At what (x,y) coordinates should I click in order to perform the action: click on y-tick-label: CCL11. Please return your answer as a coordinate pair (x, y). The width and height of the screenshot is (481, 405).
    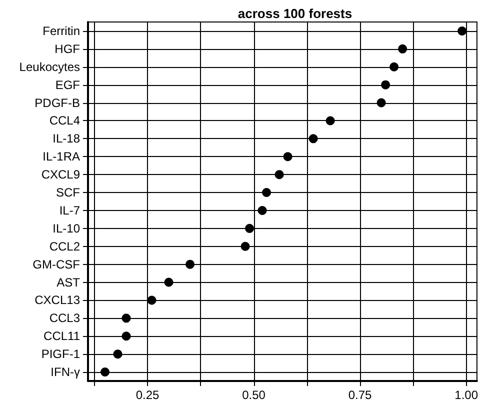
    Looking at the image, I should click on (62, 336).